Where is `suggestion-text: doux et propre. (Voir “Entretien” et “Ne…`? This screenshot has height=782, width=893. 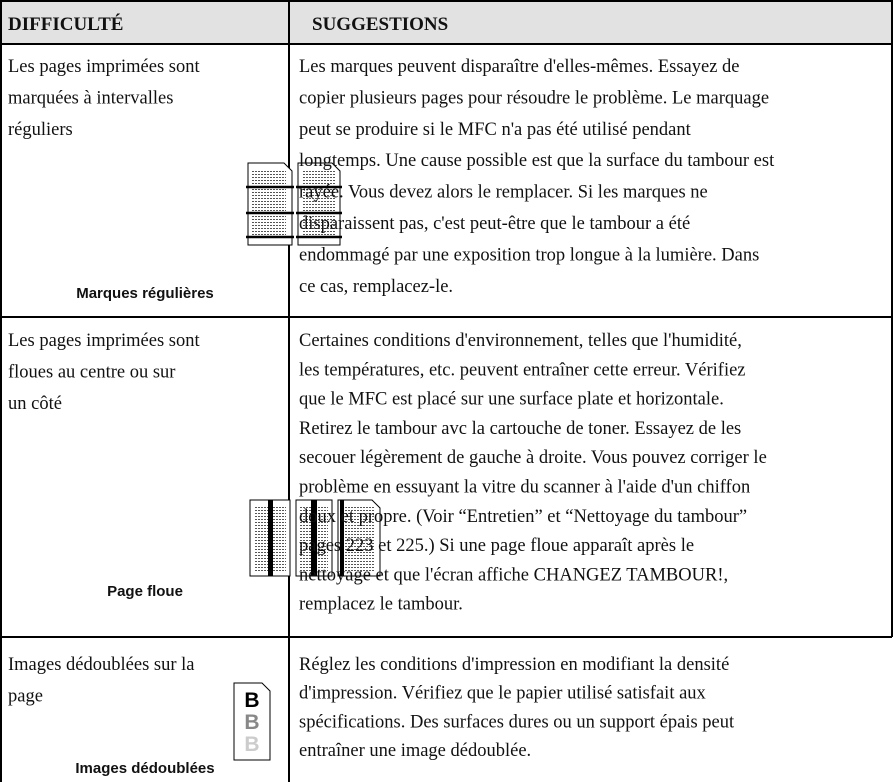 suggestion-text: doux et propre. (Voir “Entretien” et “Ne… is located at coordinates (523, 517).